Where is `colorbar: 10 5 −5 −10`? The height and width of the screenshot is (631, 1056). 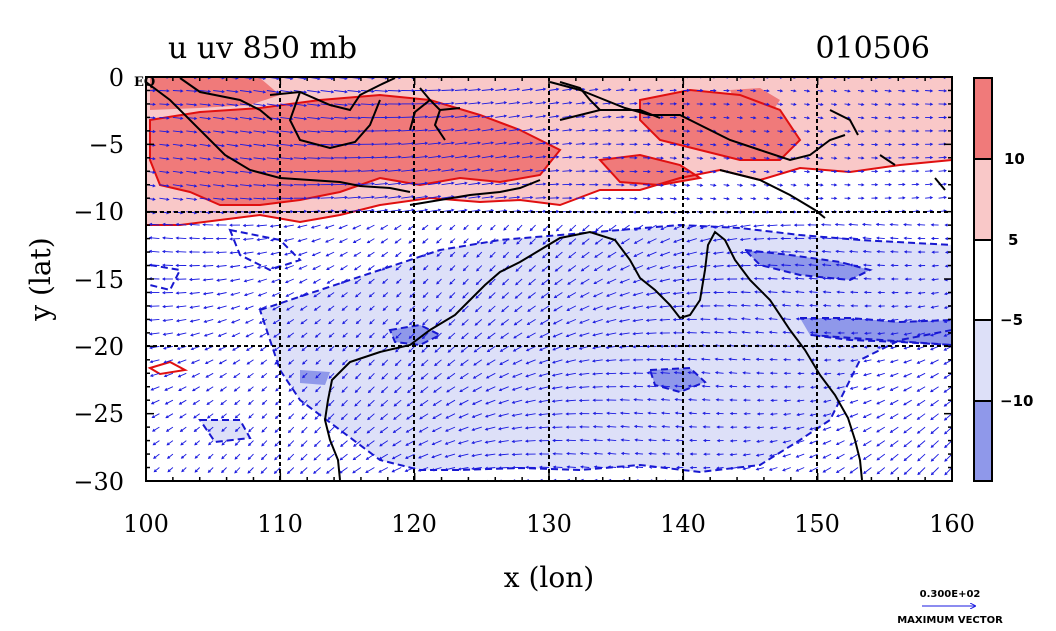
colorbar: 10 5 −5 −10 is located at coordinates (1003, 279).